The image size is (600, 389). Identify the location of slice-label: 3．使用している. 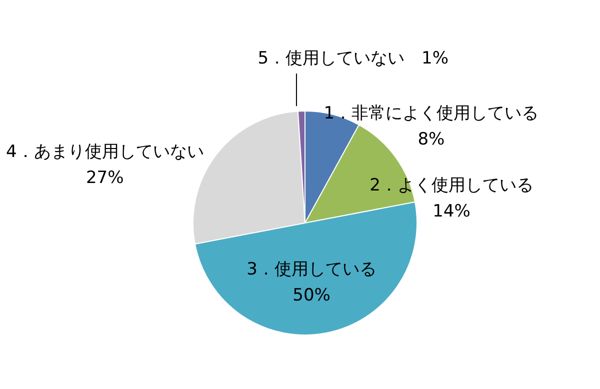
(311, 270).